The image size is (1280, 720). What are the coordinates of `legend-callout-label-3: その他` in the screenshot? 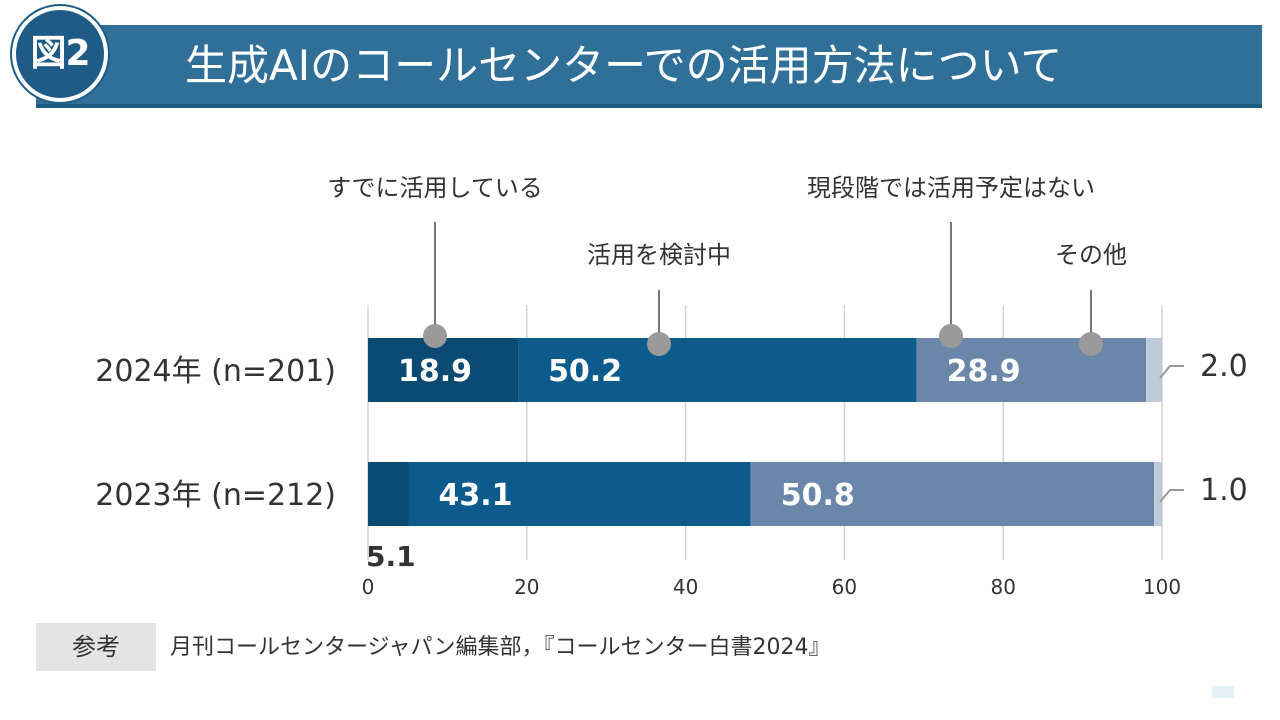 It's located at (1091, 255).